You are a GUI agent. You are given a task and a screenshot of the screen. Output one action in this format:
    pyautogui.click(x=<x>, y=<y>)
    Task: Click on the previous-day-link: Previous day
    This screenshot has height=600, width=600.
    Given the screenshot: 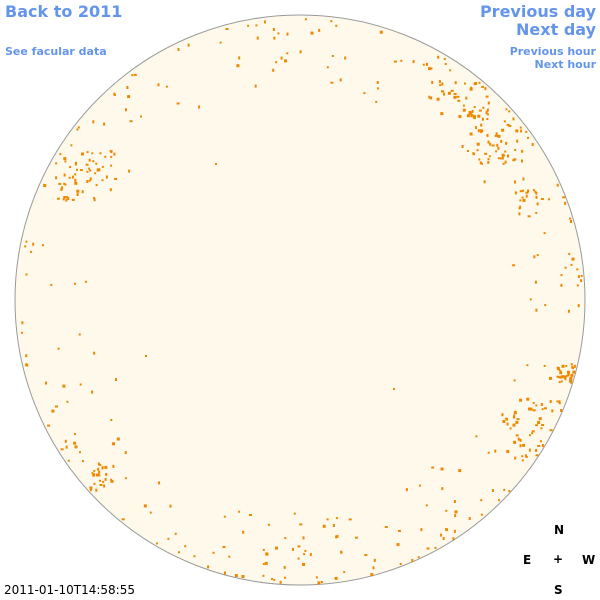 What is the action you would take?
    pyautogui.click(x=537, y=11)
    